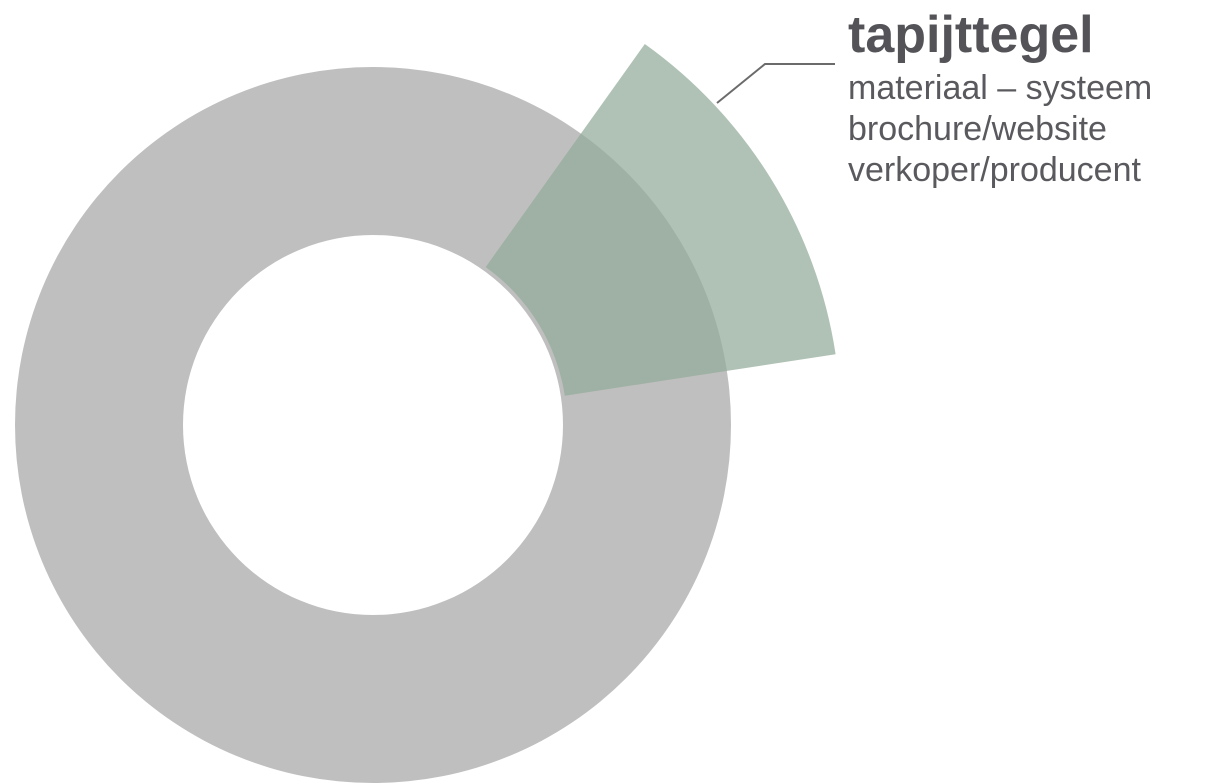 The height and width of the screenshot is (784, 1211). What do you see at coordinates (995, 170) in the screenshot?
I see `label-line: verkoper/producent` at bounding box center [995, 170].